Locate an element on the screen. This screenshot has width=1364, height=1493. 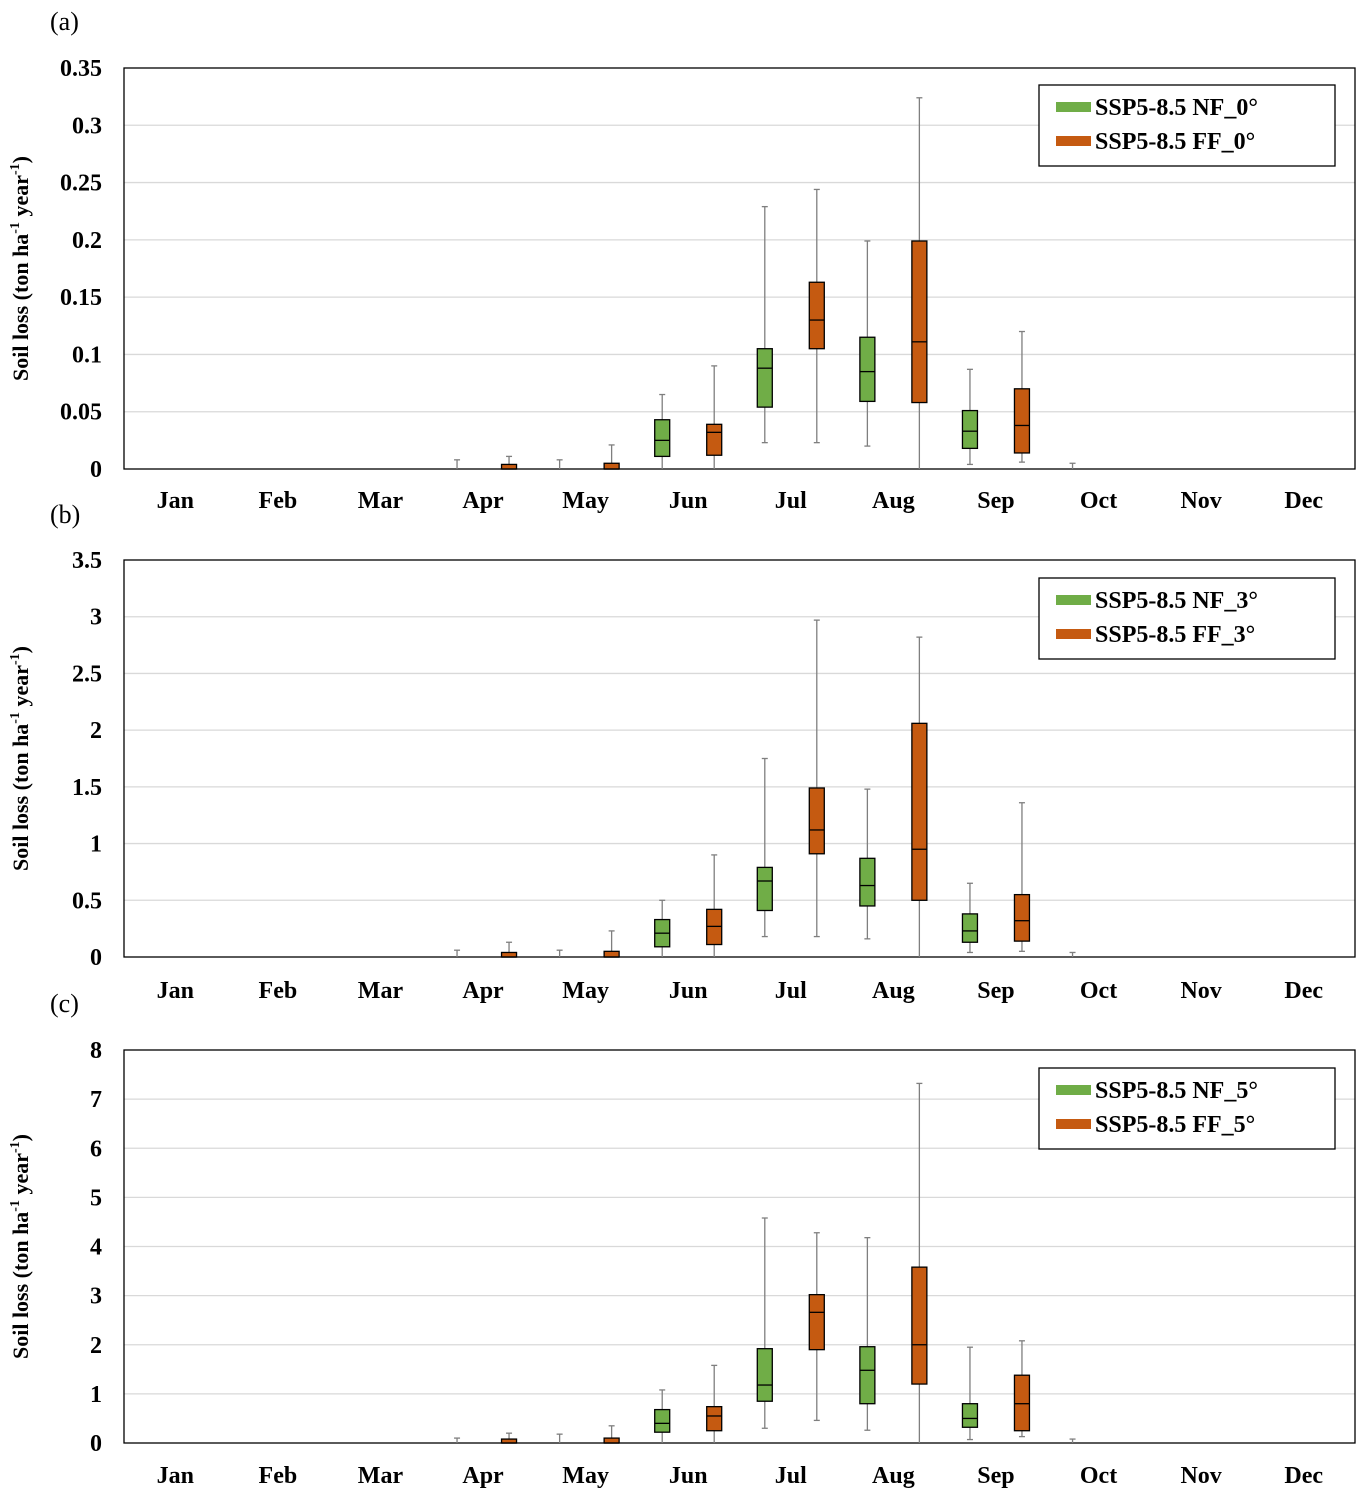
y-tick-label: 3.5 is located at coordinates (87, 561).